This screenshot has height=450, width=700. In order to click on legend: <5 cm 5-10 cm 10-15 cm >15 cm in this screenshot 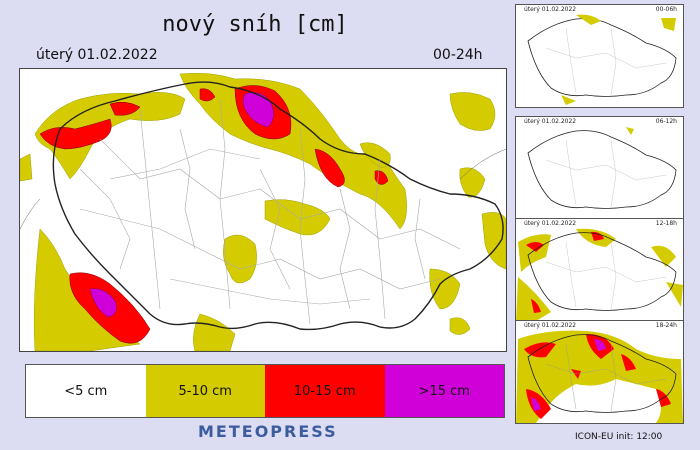, I will do `click(265, 391)`.